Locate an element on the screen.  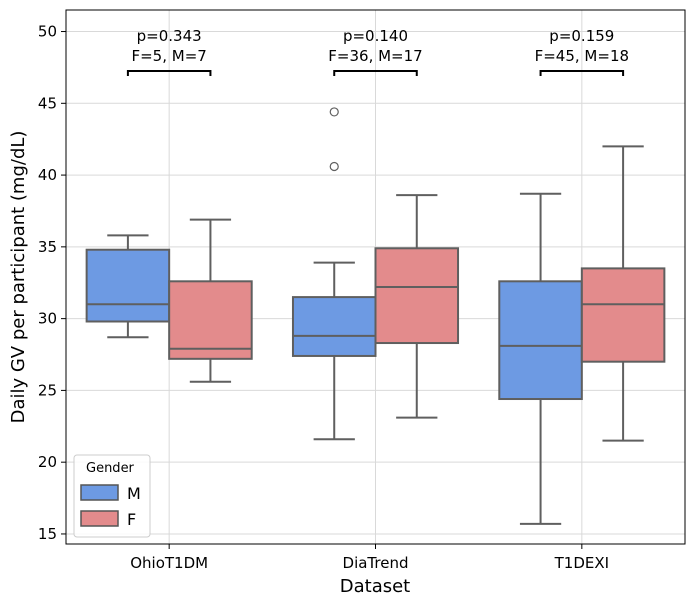
y-tick-label: 50 is located at coordinates (47, 32).